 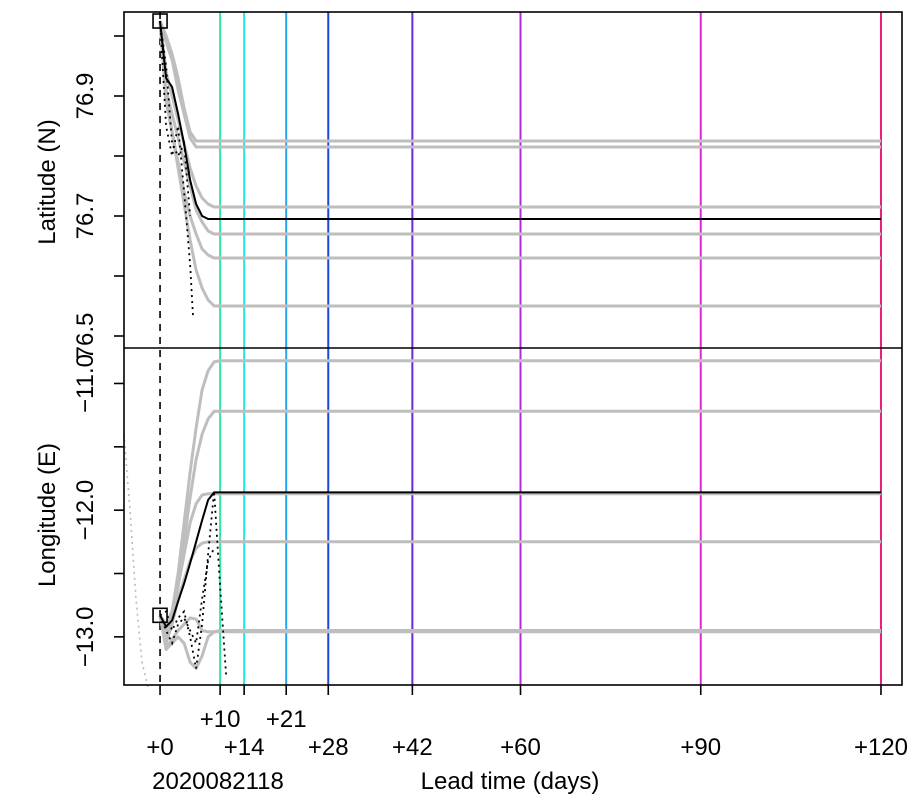 What do you see at coordinates (85, 216) in the screenshot?
I see `y-tick-label: 76.7` at bounding box center [85, 216].